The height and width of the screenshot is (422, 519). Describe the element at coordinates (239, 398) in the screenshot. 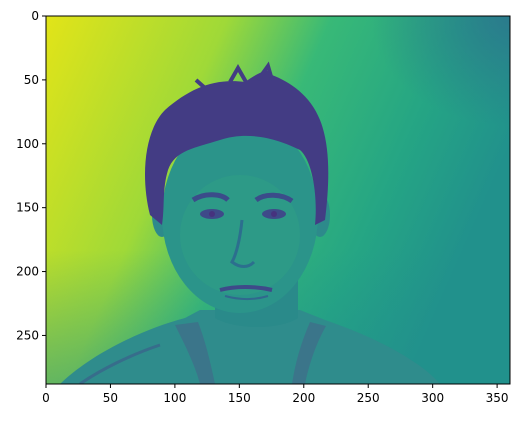

I see `x-tick-label: 150` at that location.